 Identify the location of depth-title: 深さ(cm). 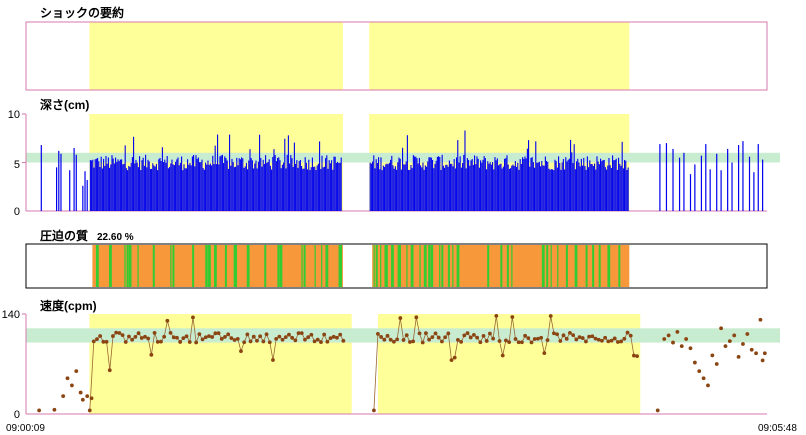
(64, 104).